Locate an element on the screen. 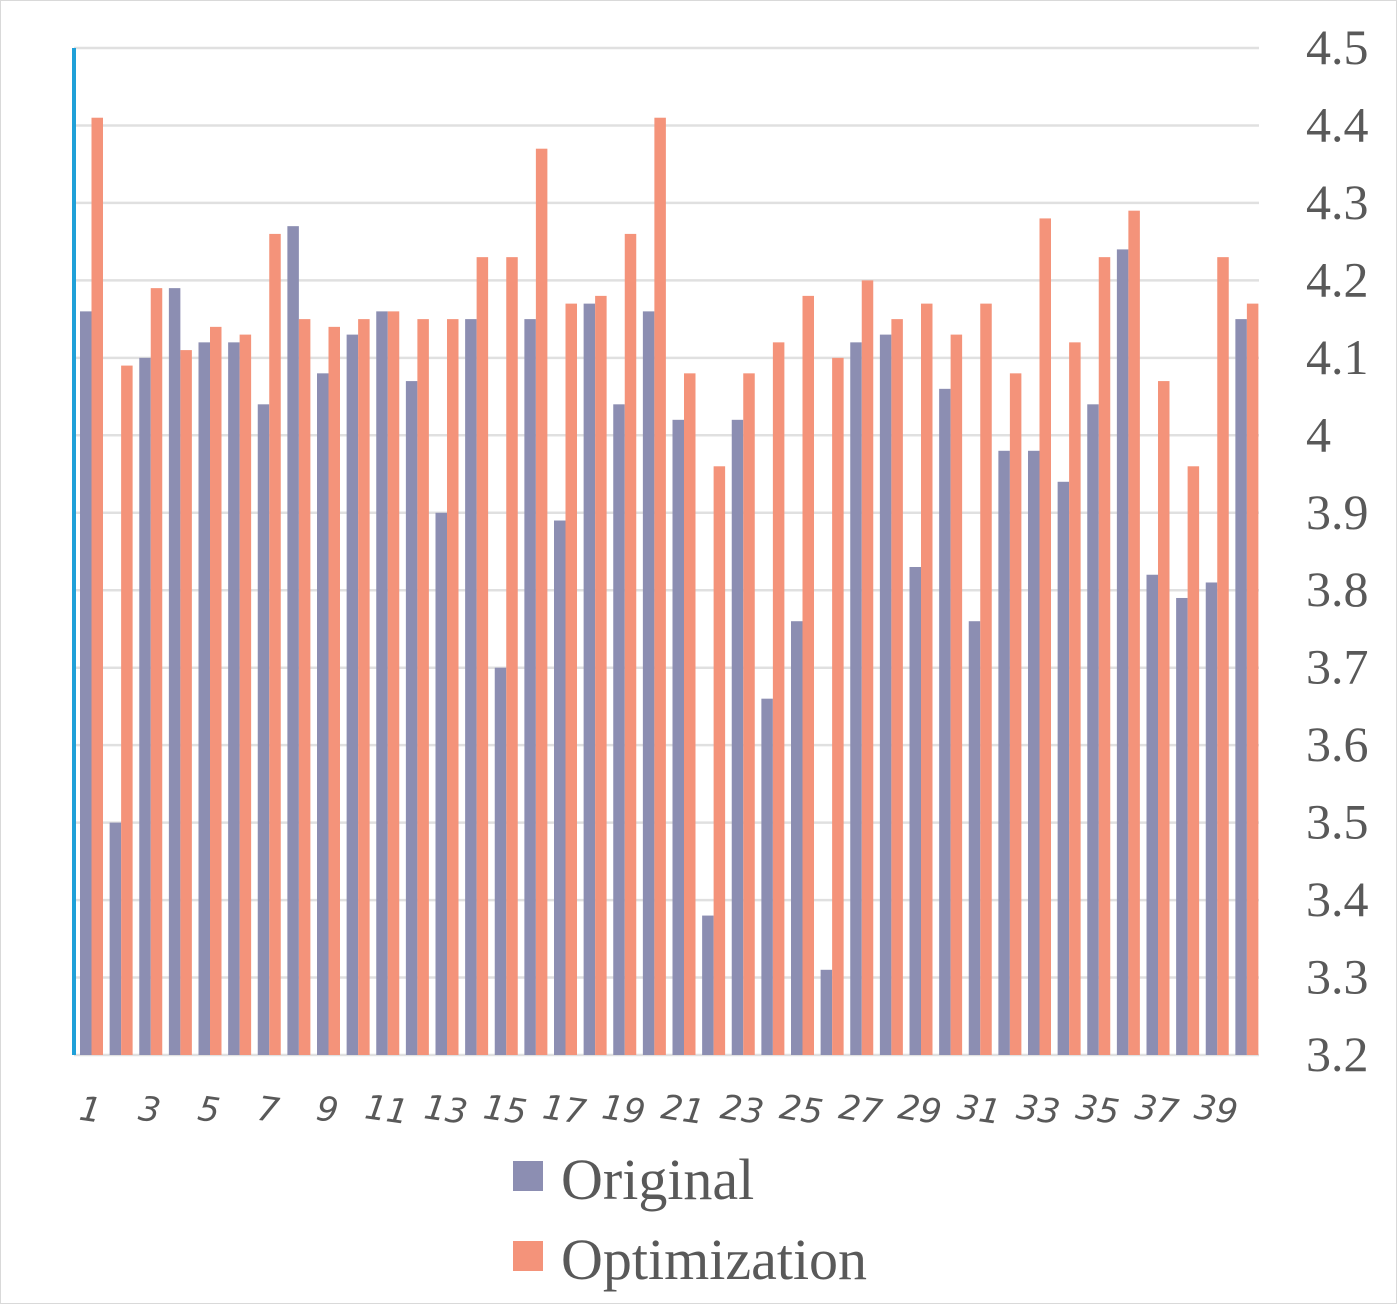  x-tick-label: 39 is located at coordinates (1216, 1110).